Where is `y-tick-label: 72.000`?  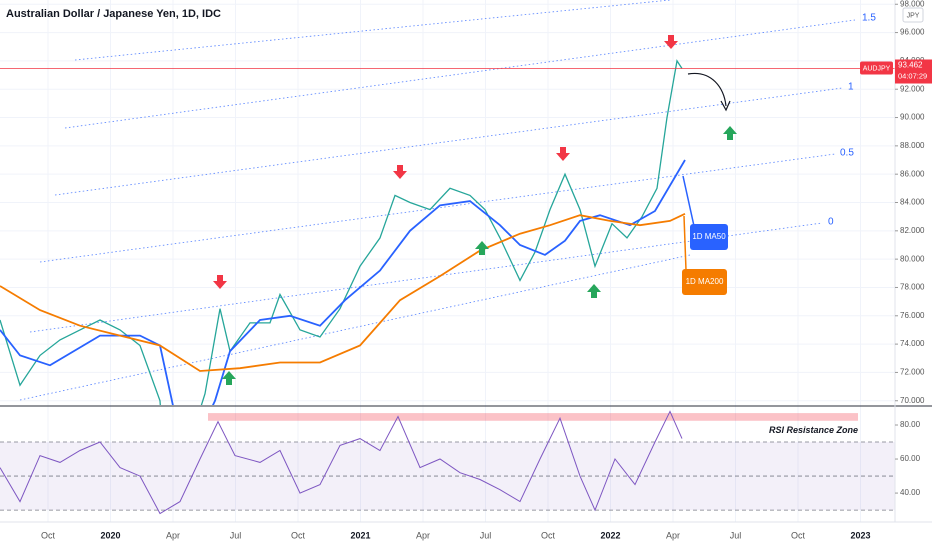 y-tick-label: 72.000 is located at coordinates (912, 372).